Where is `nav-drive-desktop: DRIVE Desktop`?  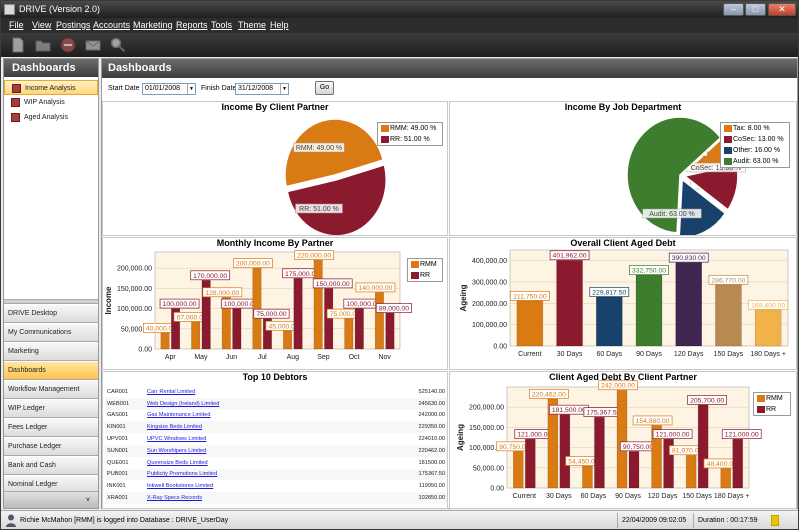
nav-drive-desktop: DRIVE Desktop is located at coordinates (51, 314).